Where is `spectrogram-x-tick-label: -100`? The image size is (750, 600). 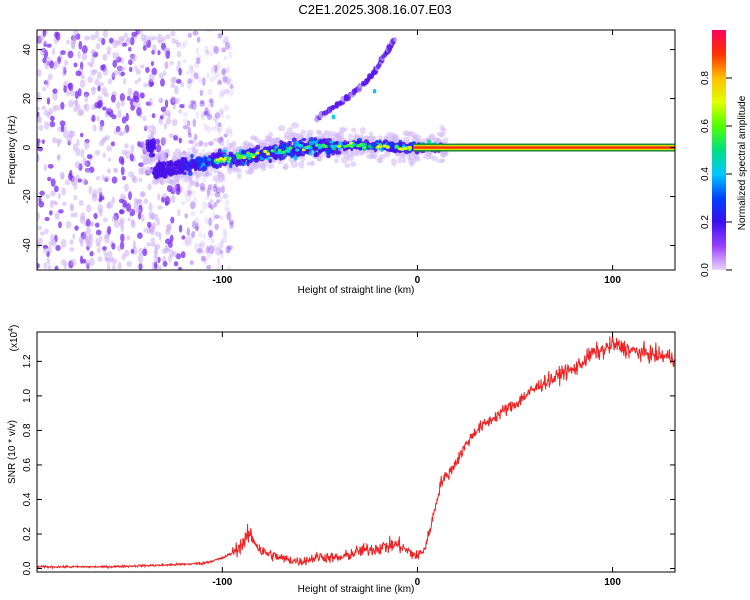 spectrogram-x-tick-label: -100 is located at coordinates (222, 280).